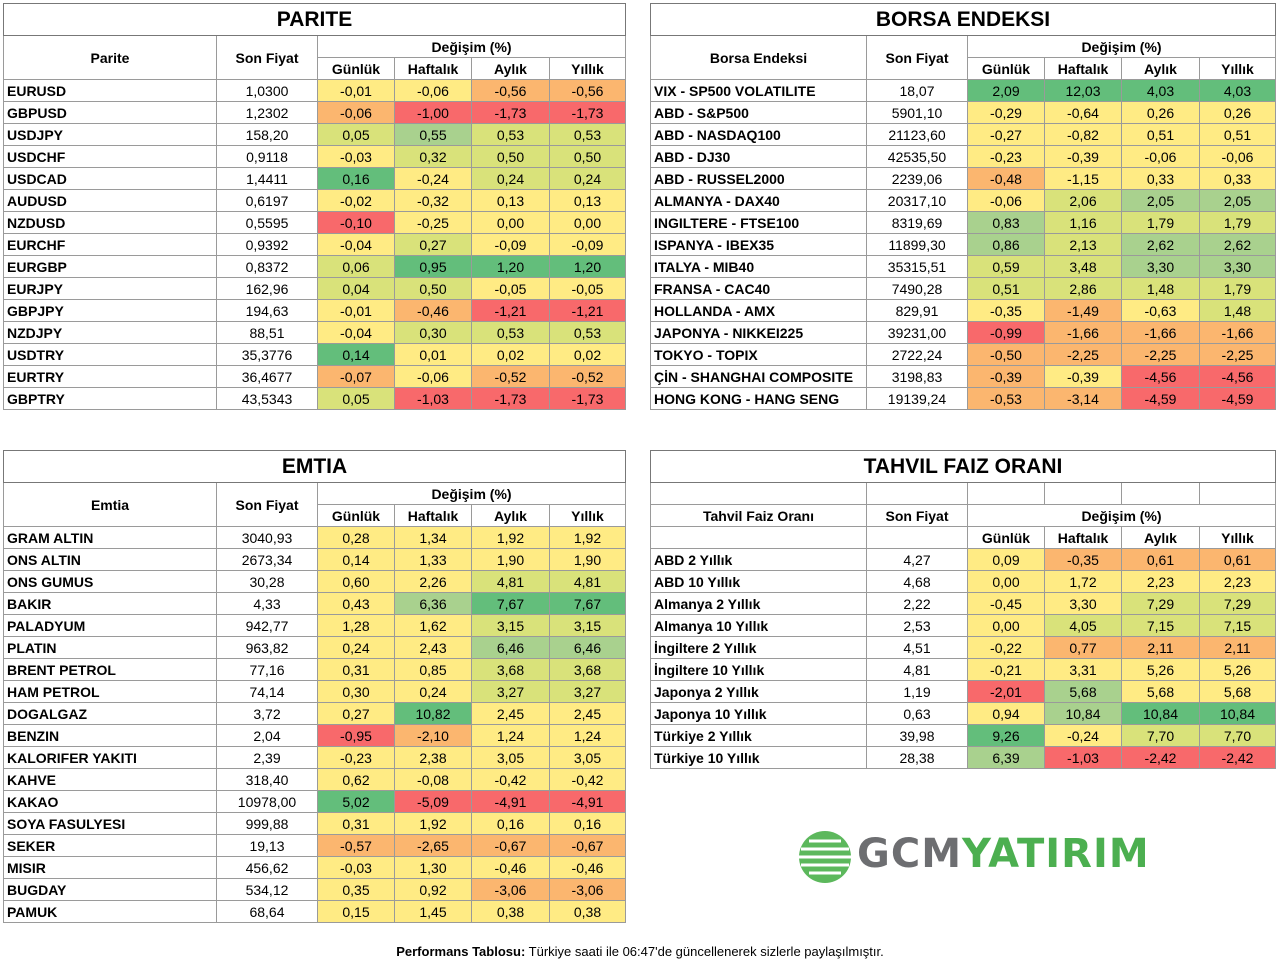 The height and width of the screenshot is (966, 1280). Describe the element at coordinates (587, 332) in the screenshot. I see `row-change-value: 0,53` at that location.